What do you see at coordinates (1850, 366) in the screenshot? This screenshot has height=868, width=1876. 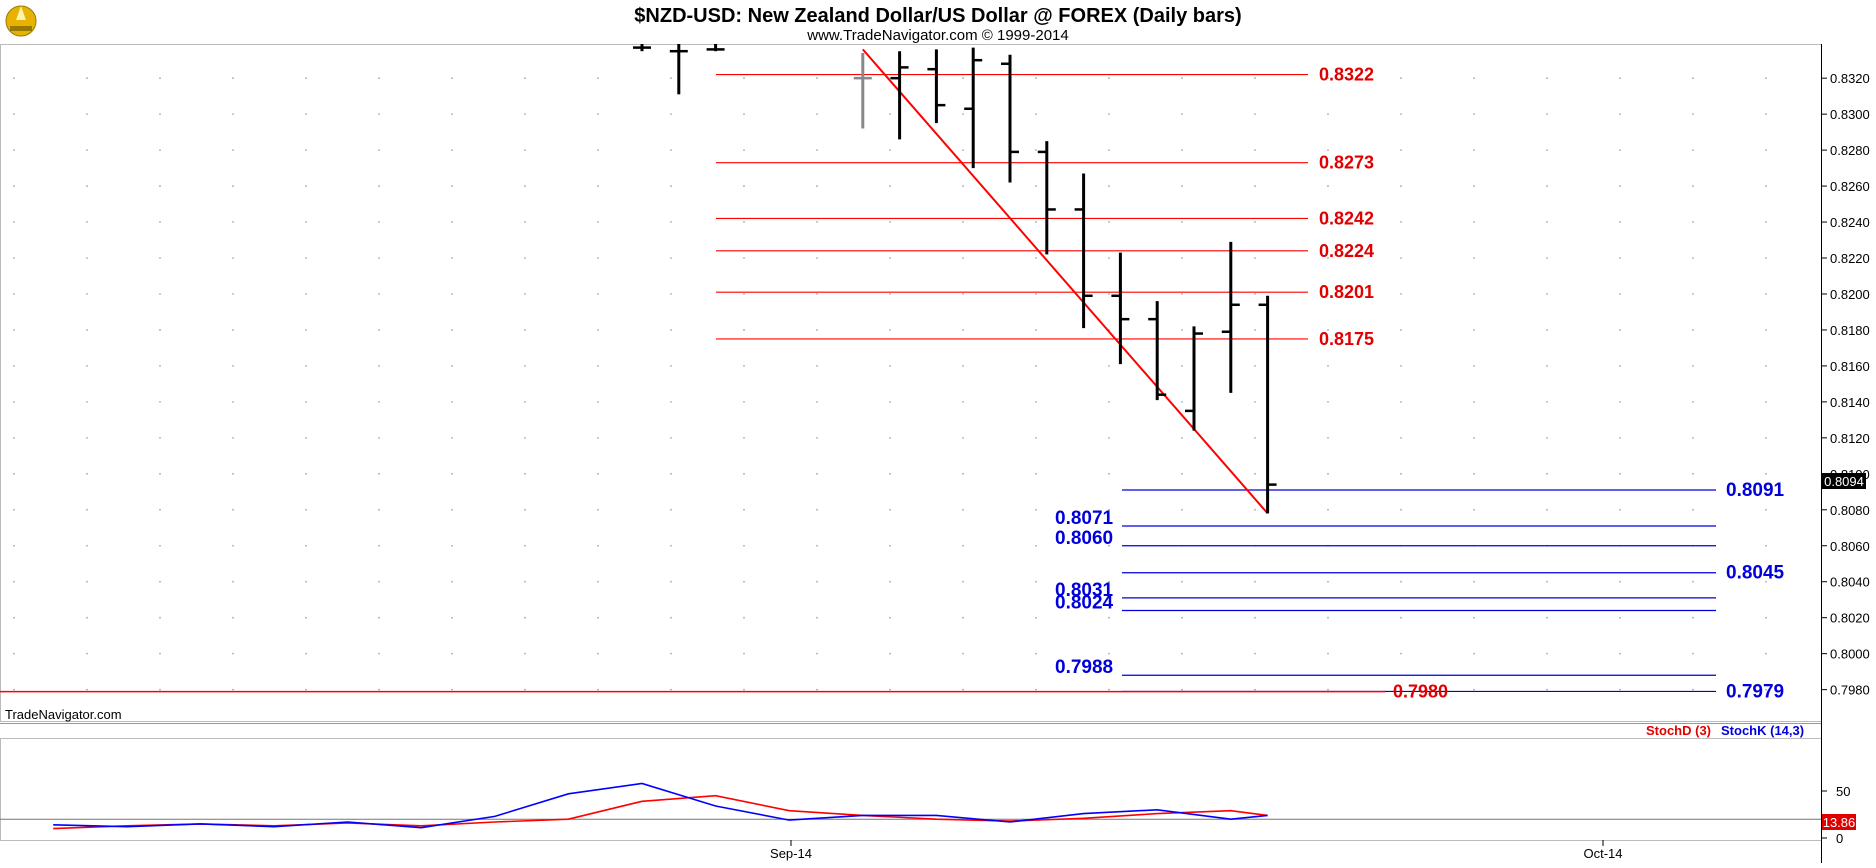 I see `price-tick-label: 0.8160` at bounding box center [1850, 366].